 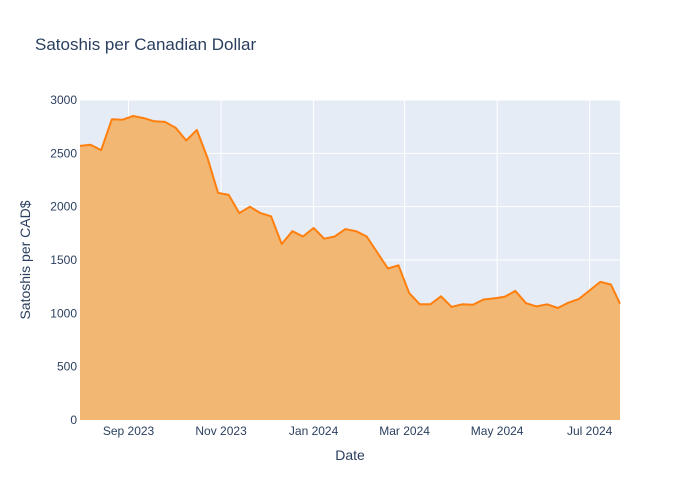 What do you see at coordinates (129, 431) in the screenshot?
I see `x-tick-label: Sep 2023` at bounding box center [129, 431].